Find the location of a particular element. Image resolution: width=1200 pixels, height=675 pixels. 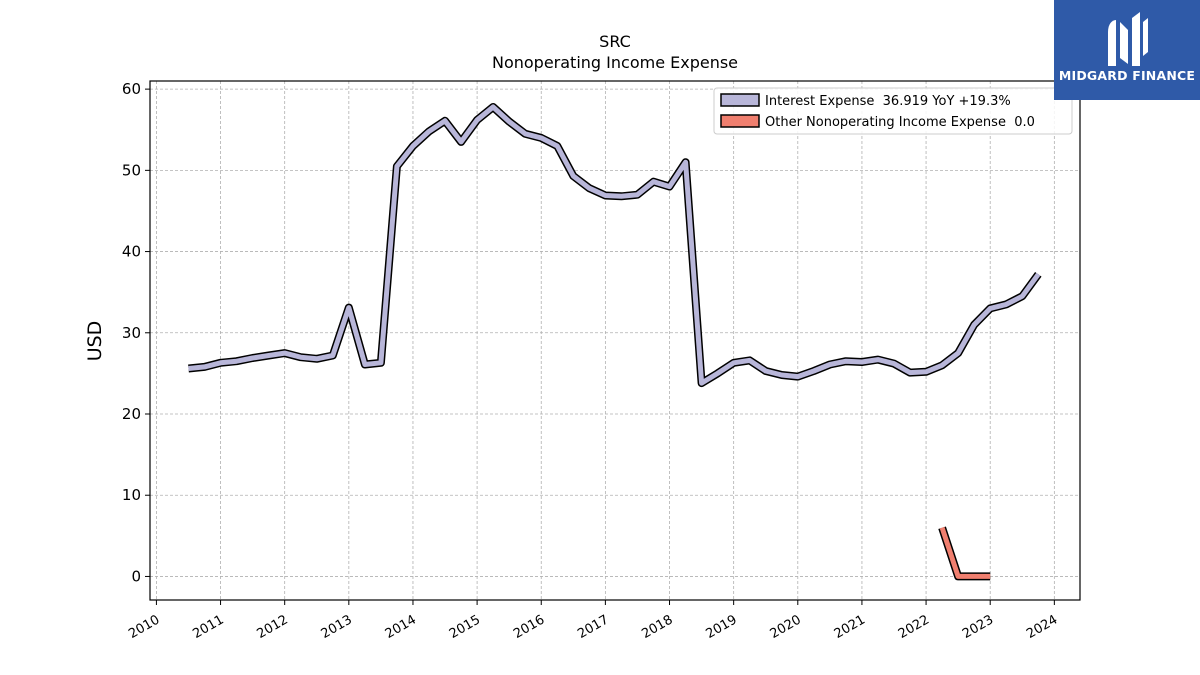

y-axis-label: USD is located at coordinates (95, 341).